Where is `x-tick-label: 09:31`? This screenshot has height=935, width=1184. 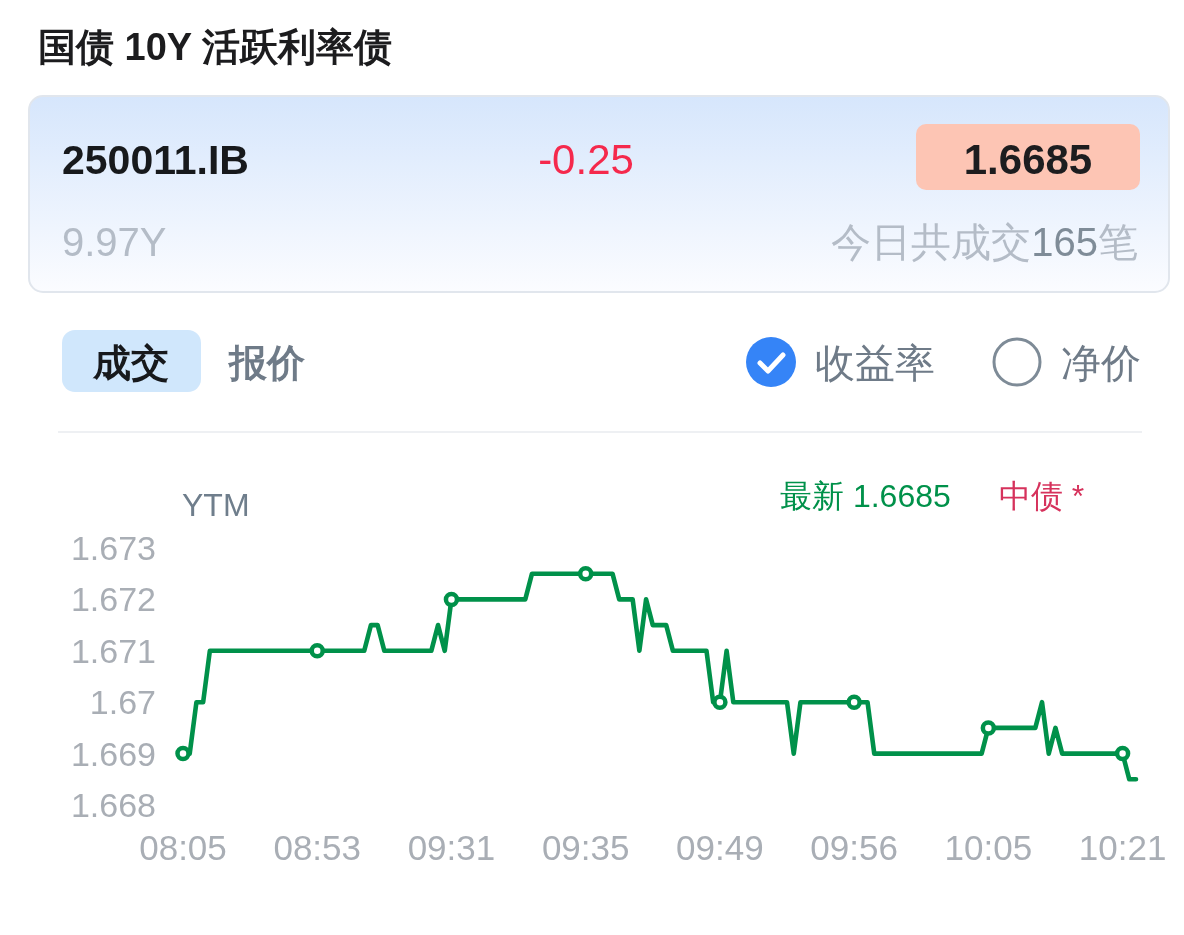
x-tick-label: 09:31 is located at coordinates (451, 847).